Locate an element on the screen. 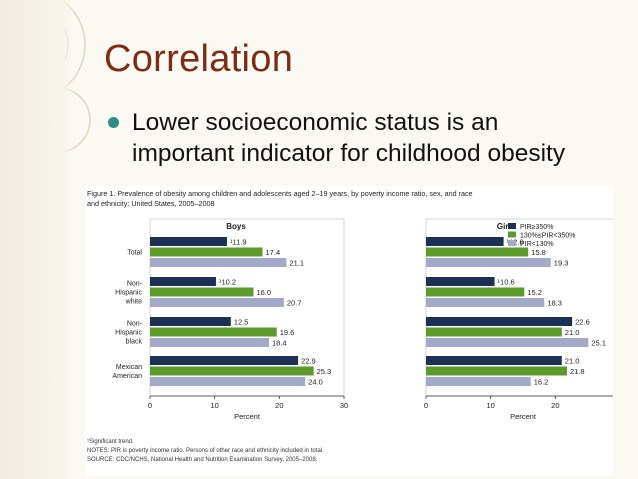 The height and width of the screenshot is (479, 638). category-label: American is located at coordinates (127, 376).